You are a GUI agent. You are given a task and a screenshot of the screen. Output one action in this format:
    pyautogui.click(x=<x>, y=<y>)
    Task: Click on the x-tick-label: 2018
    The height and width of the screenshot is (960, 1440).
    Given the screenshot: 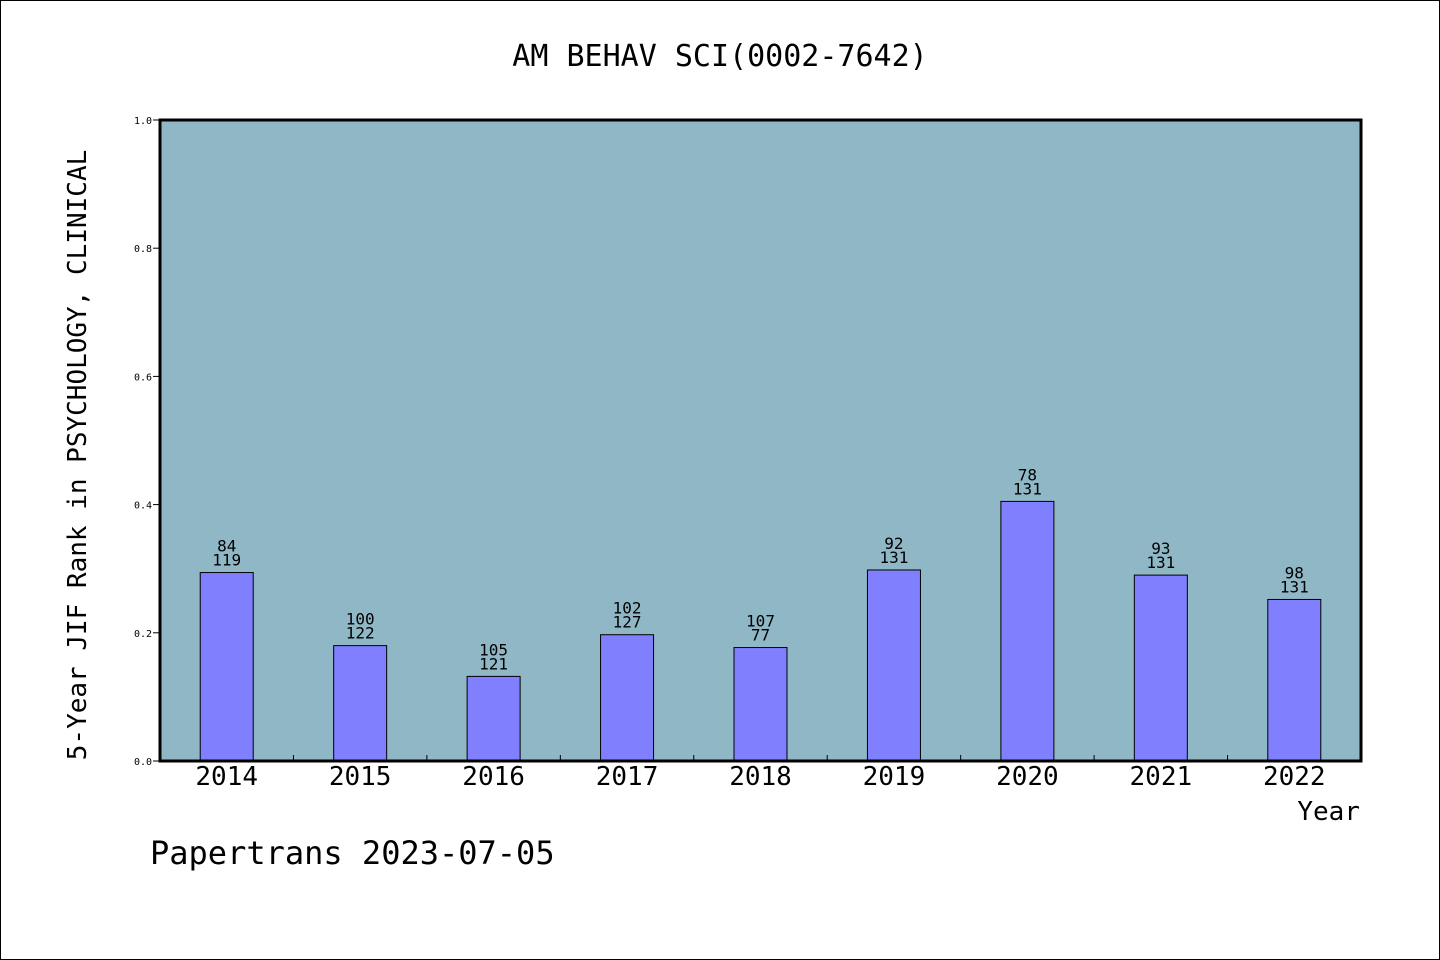 What is the action you would take?
    pyautogui.click(x=760, y=777)
    